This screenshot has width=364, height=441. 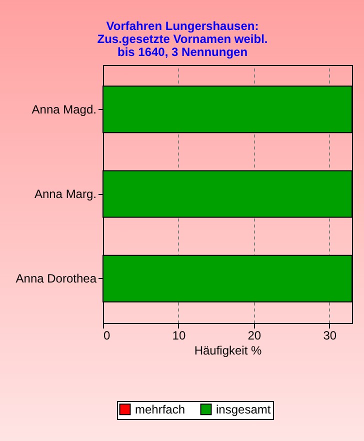 What do you see at coordinates (228, 351) in the screenshot?
I see `x-axis-title: Häufigkeit %` at bounding box center [228, 351].